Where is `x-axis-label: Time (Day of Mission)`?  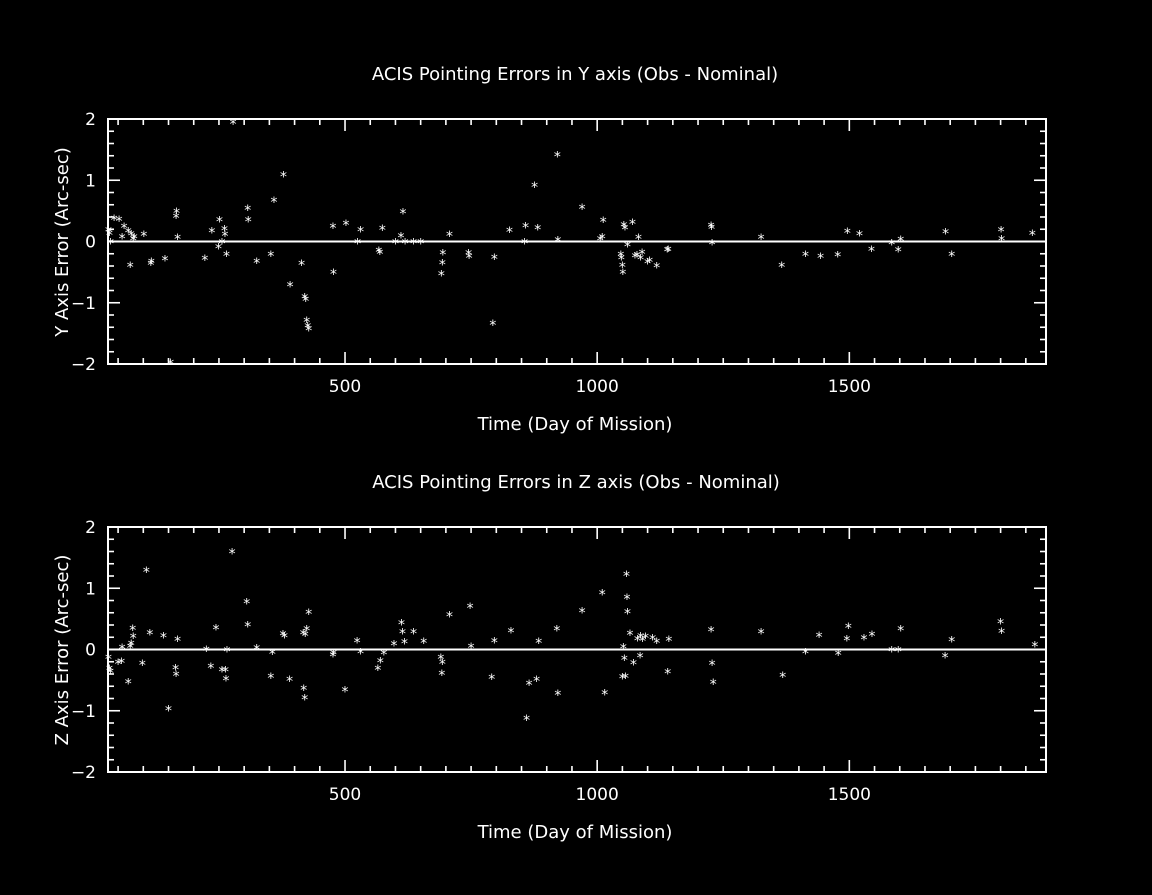 x-axis-label: Time (Day of Mission) is located at coordinates (575, 832).